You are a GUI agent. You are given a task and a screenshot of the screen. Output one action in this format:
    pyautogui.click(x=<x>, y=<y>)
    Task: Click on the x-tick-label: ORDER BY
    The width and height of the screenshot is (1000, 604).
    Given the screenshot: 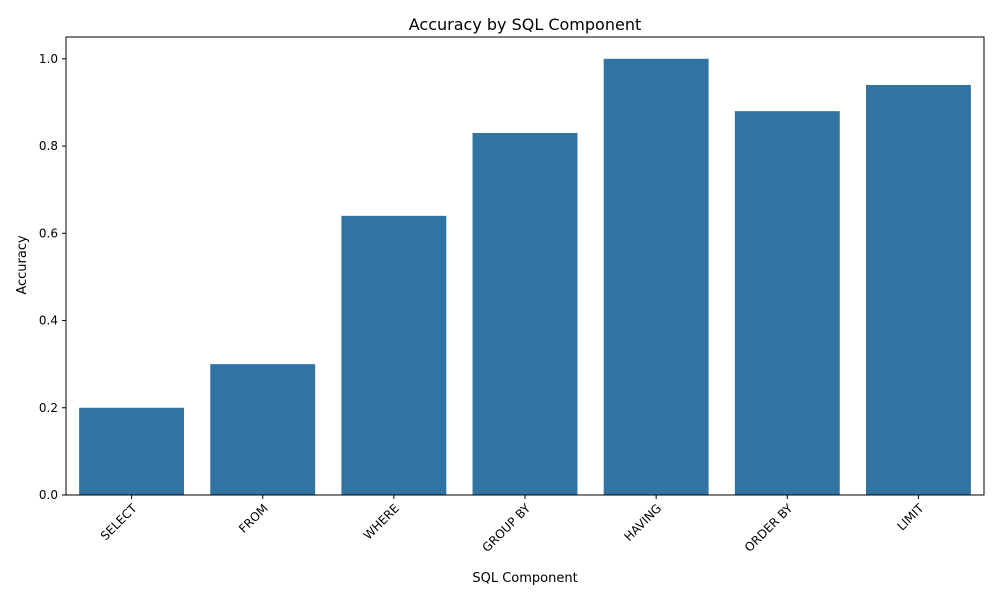 What is the action you would take?
    pyautogui.click(x=769, y=528)
    